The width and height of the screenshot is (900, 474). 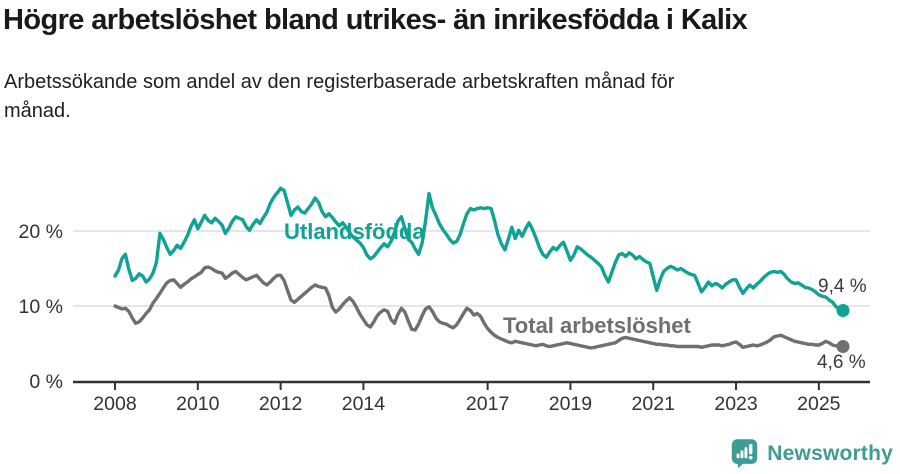 I want to click on bar-chart-speech-bubble-icon, so click(x=745, y=454).